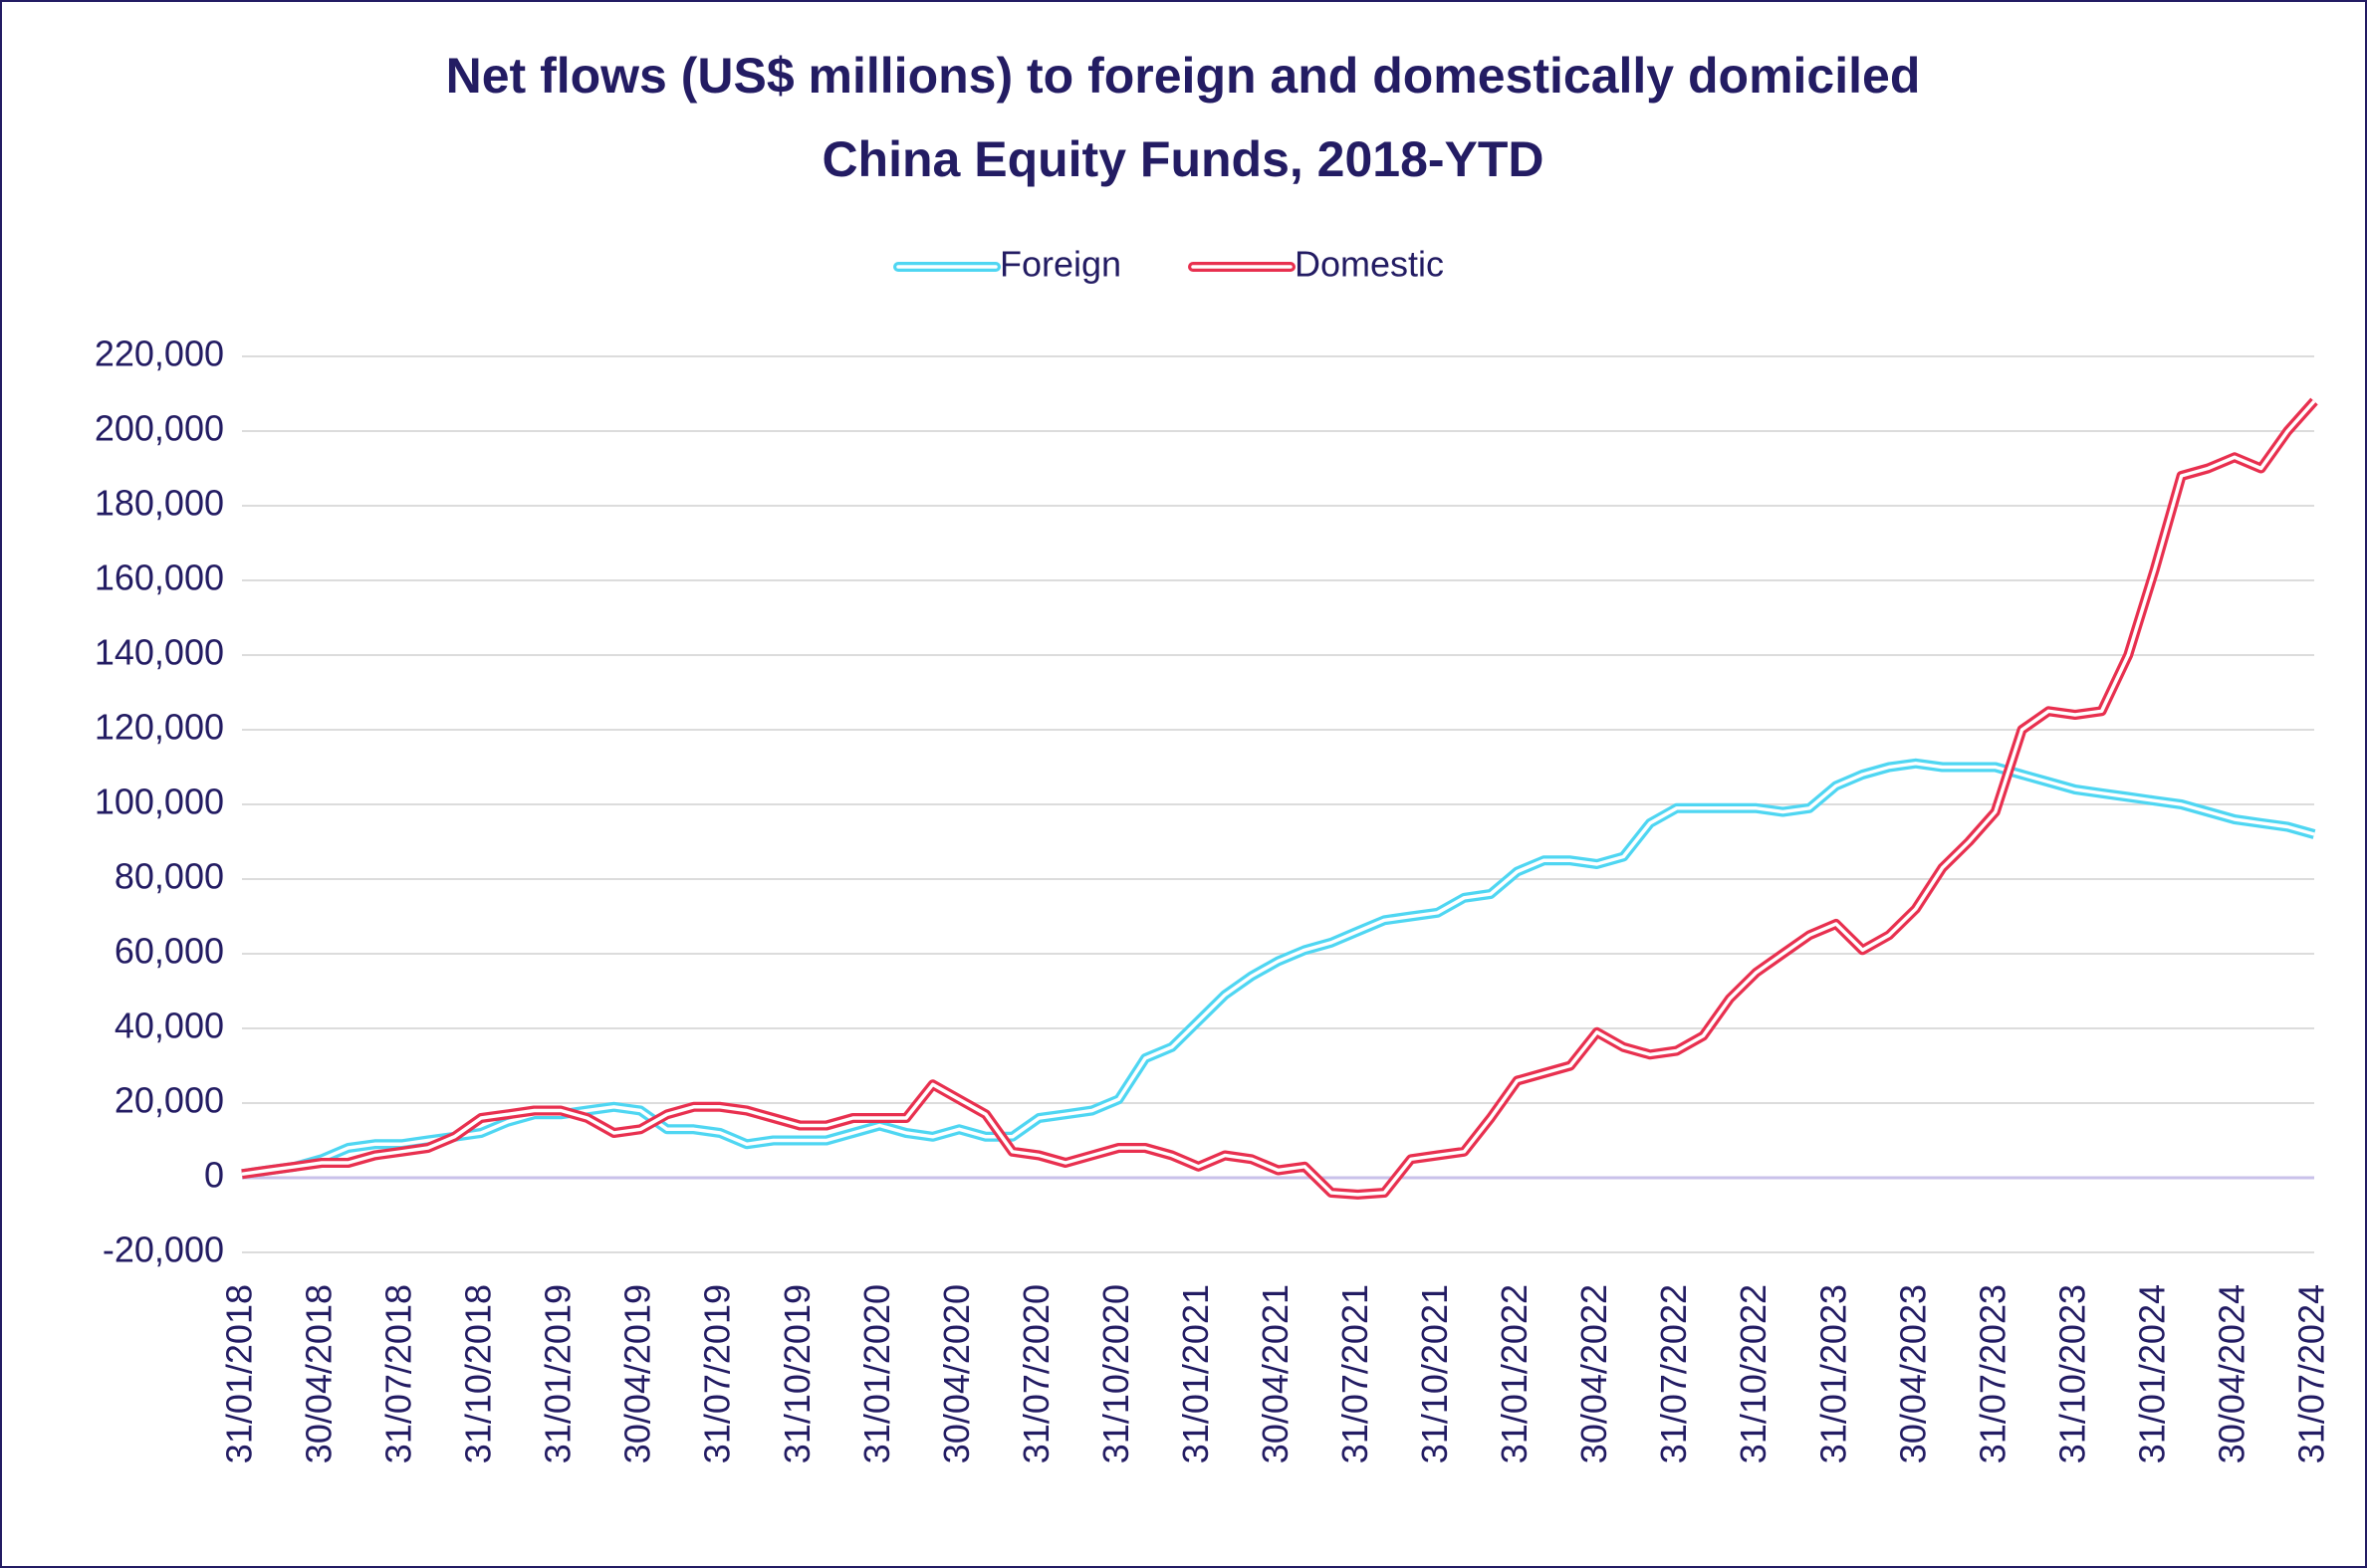 The width and height of the screenshot is (2367, 1568). I want to click on x-tick-label: 30/04/2022, so click(1594, 1373).